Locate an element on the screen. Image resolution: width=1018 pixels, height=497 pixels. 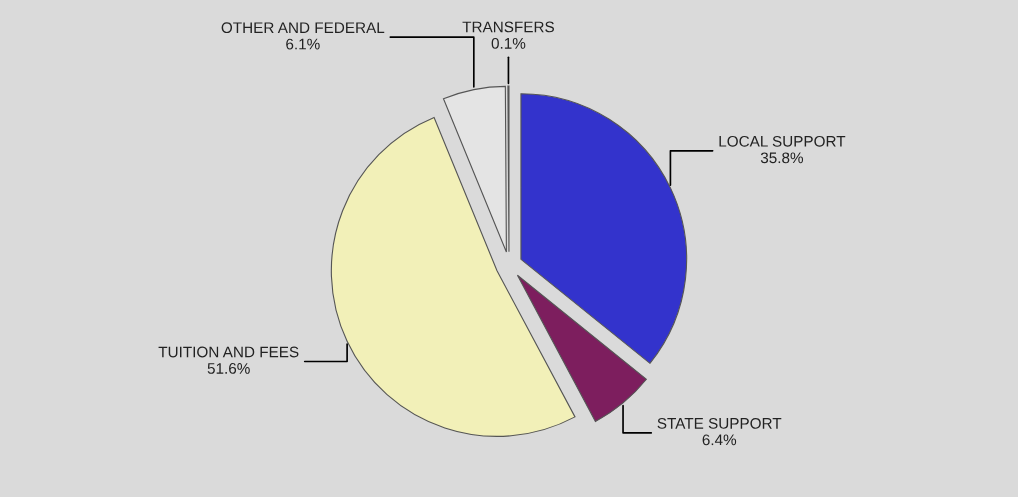
slice-label: TRANSFERS is located at coordinates (508, 27).